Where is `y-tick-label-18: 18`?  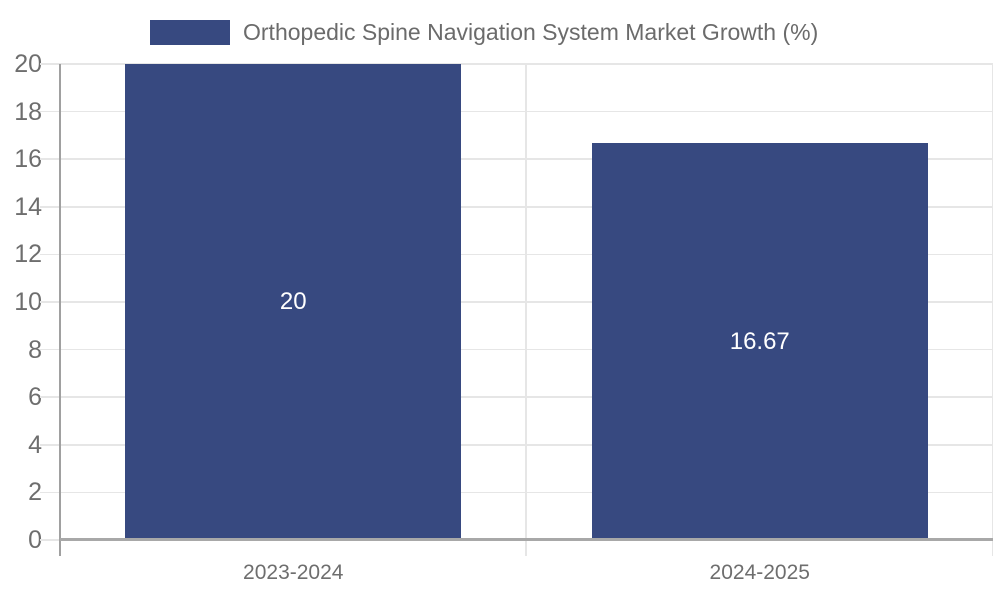
y-tick-label-18: 18 is located at coordinates (28, 111).